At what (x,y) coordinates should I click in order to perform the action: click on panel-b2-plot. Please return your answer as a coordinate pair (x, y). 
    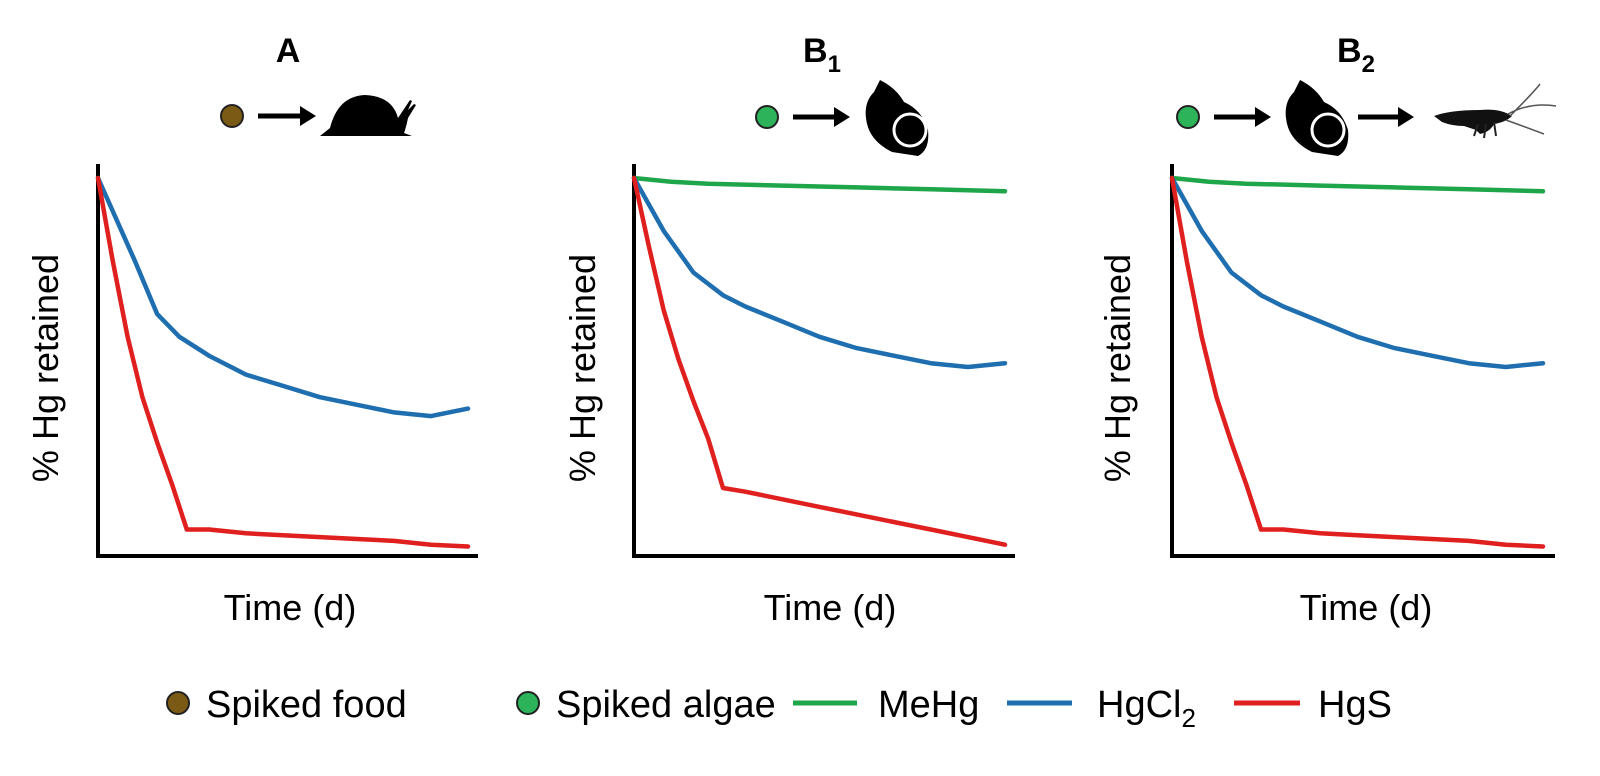
    Looking at the image, I should click on (1362, 361).